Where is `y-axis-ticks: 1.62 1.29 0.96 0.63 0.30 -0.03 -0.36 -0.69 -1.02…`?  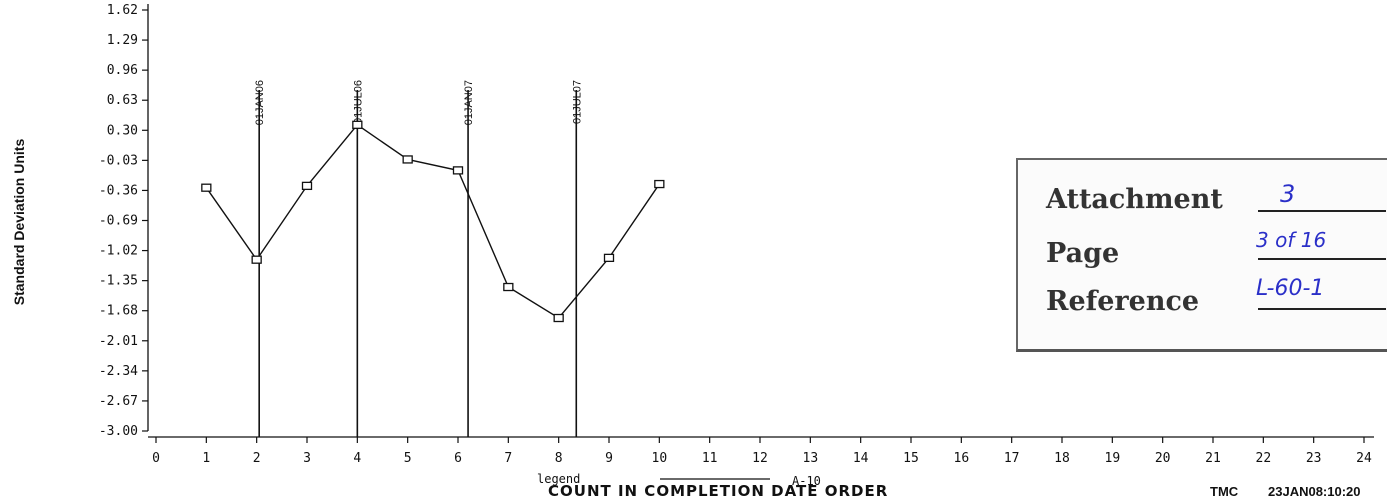
y-axis-ticks: 1.62 1.29 0.96 0.63 0.30 -0.03 -0.36 -0.69 -1.02… is located at coordinates (123, 221).